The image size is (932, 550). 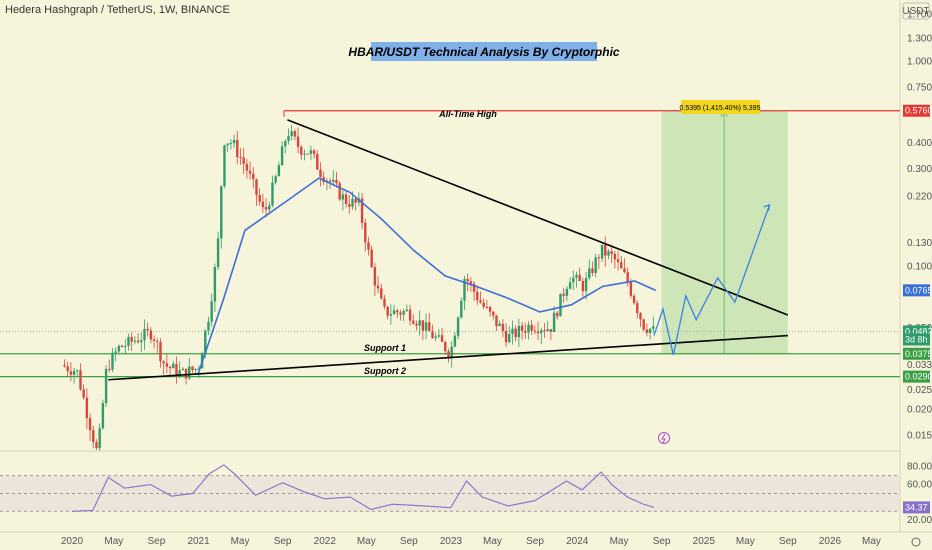 I want to click on price-badge-label: 0.5760, so click(x=918, y=111).